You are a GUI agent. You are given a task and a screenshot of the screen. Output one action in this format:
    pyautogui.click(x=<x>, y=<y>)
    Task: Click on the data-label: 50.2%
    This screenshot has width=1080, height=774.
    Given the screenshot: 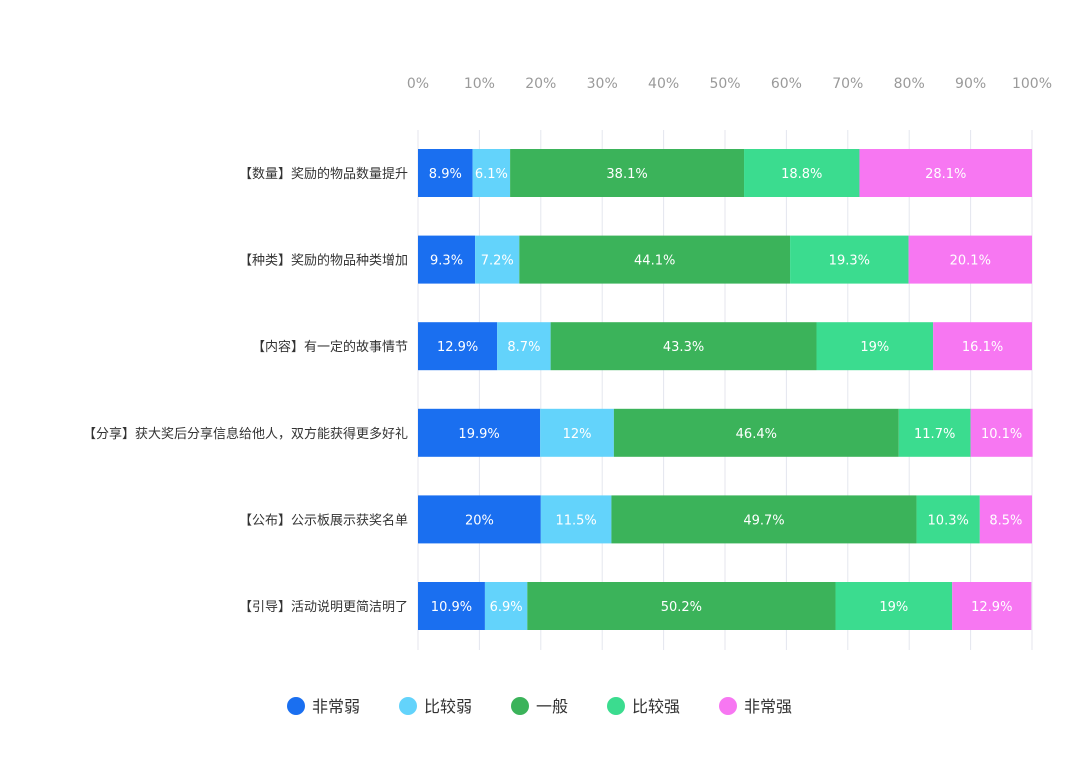 What is the action you would take?
    pyautogui.click(x=681, y=607)
    